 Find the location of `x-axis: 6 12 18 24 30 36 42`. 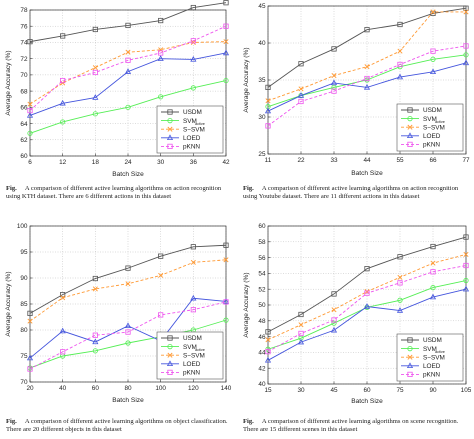

x-axis: 6 12 18 24 30 36 42 is located at coordinates (129, 159).